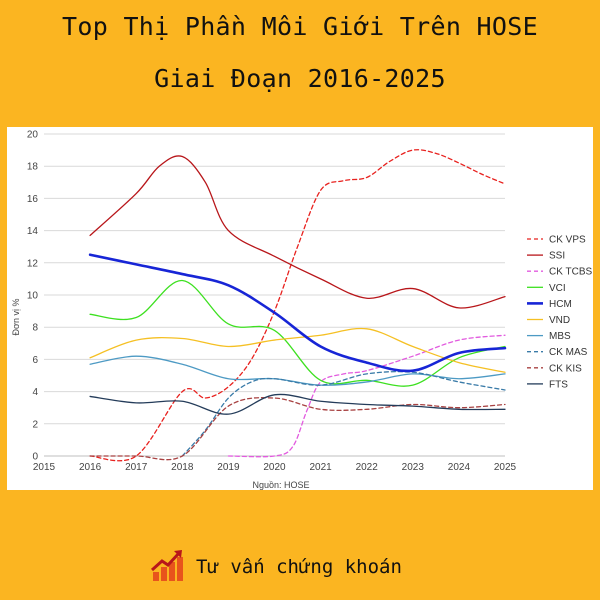 Image resolution: width=600 pixels, height=600 pixels. What do you see at coordinates (299, 567) in the screenshot?
I see `footer-label: Tư vấn chứng khoán` at bounding box center [299, 567].